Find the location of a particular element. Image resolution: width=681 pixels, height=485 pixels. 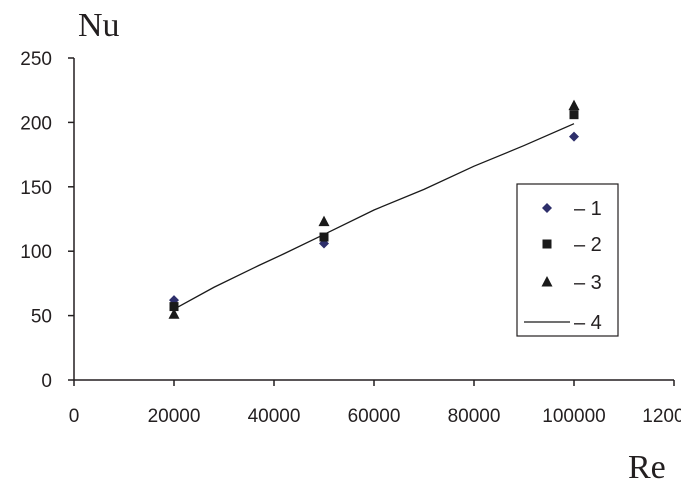

x-ticks: 0 20000 40000 60000 80000 100000 120000 is located at coordinates (375, 403).